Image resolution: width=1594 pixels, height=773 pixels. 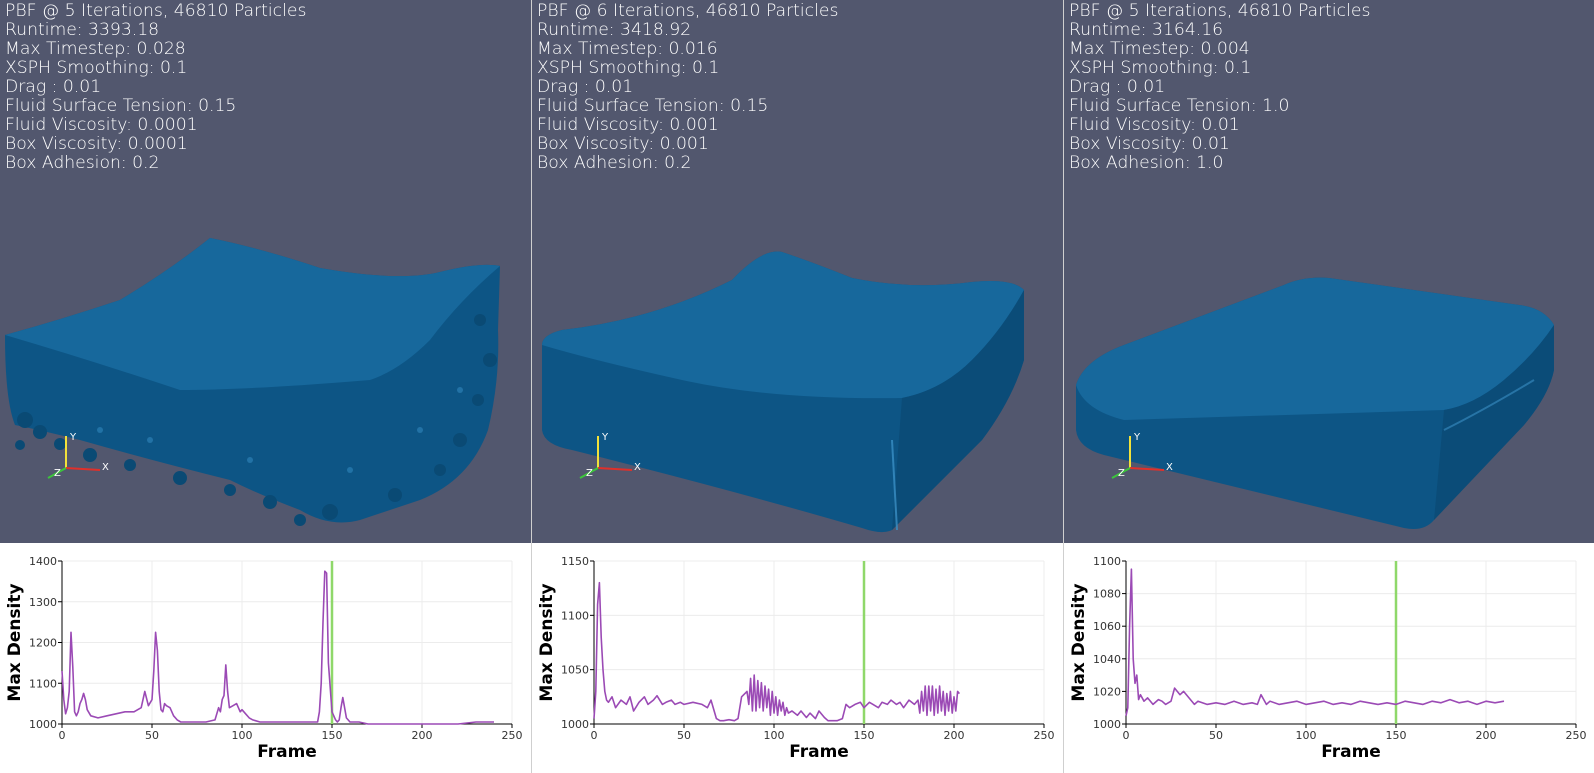 What do you see at coordinates (1146, 30) in the screenshot?
I see `info-line: Runtime: 3164.16` at bounding box center [1146, 30].